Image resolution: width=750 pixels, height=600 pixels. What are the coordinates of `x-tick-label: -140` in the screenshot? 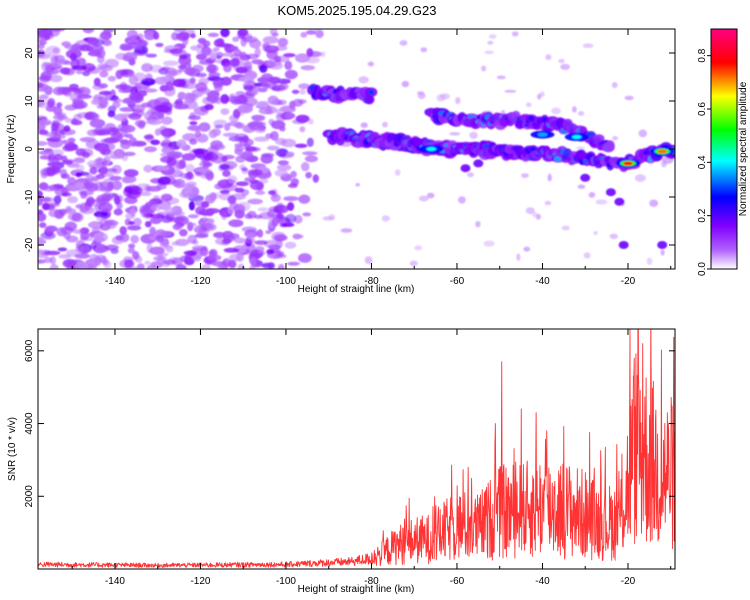 It's located at (115, 581).